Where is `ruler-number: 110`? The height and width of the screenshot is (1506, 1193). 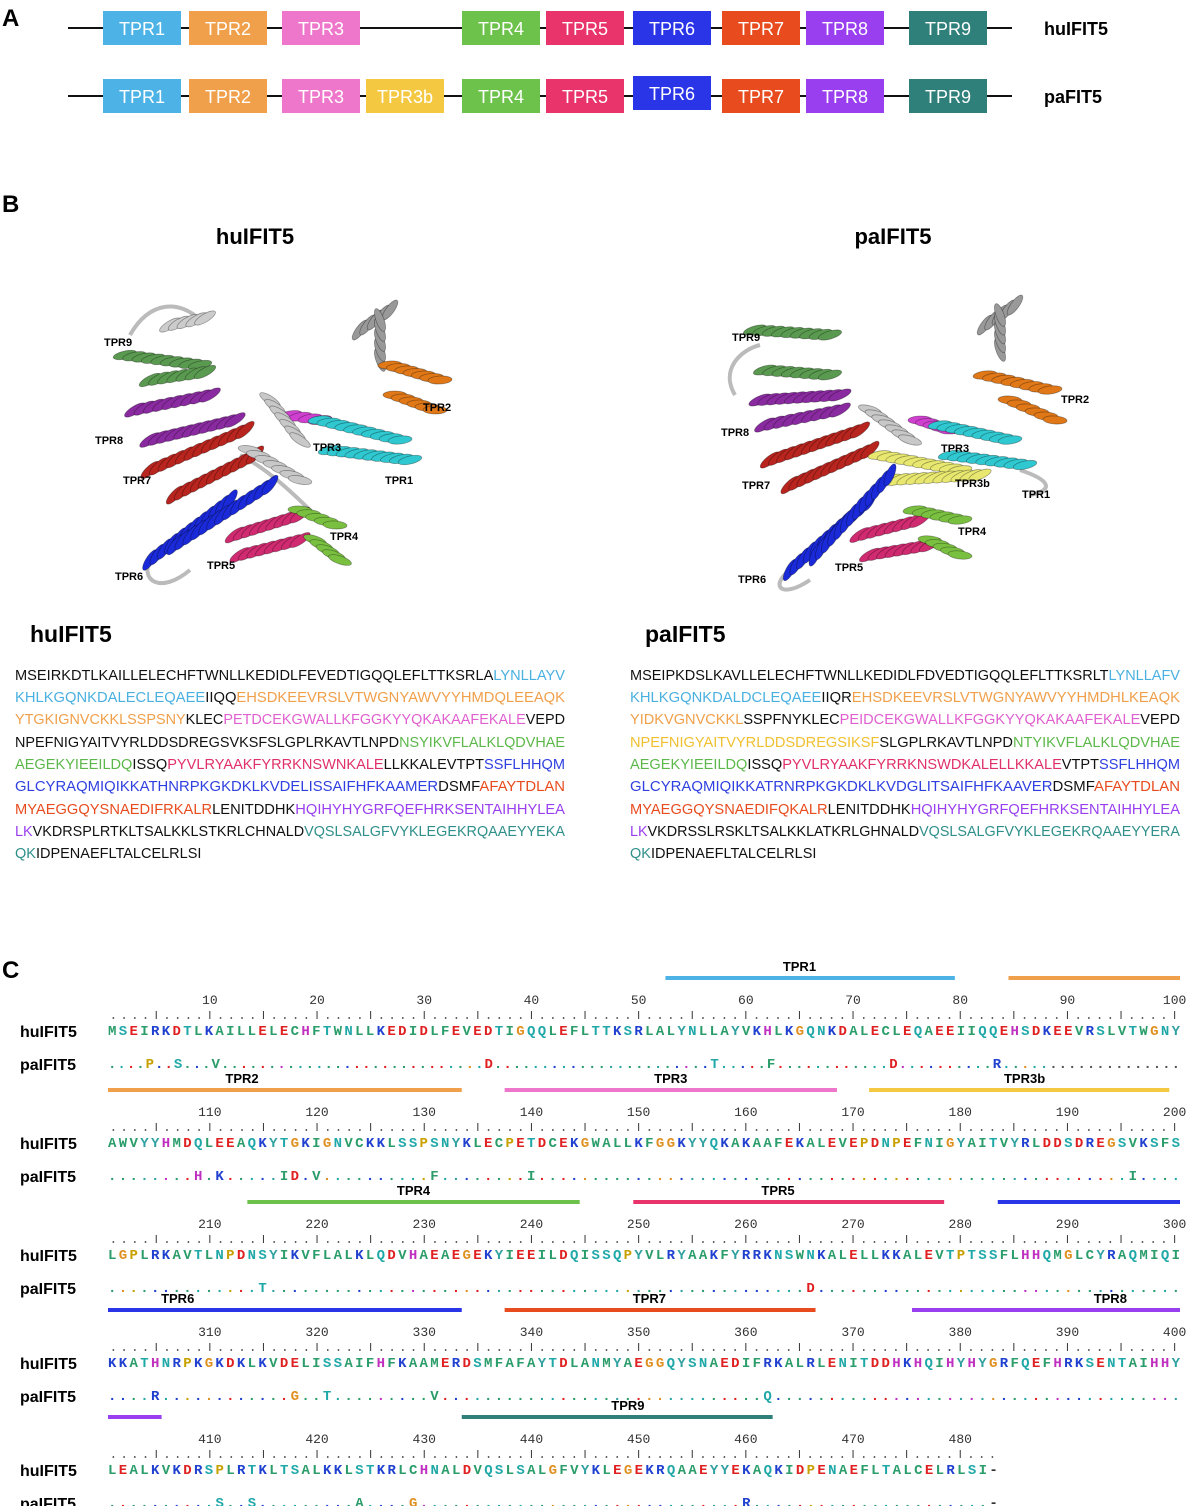
ruler-number: 110 is located at coordinates (209, 1112).